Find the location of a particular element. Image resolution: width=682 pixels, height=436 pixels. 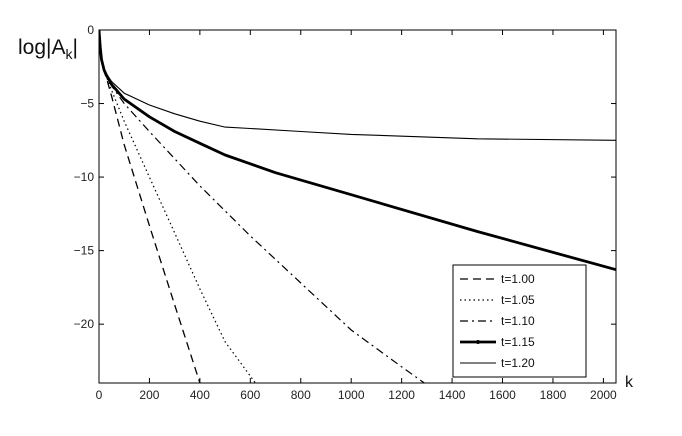

y-axis-label-sub: k is located at coordinates (69, 54).